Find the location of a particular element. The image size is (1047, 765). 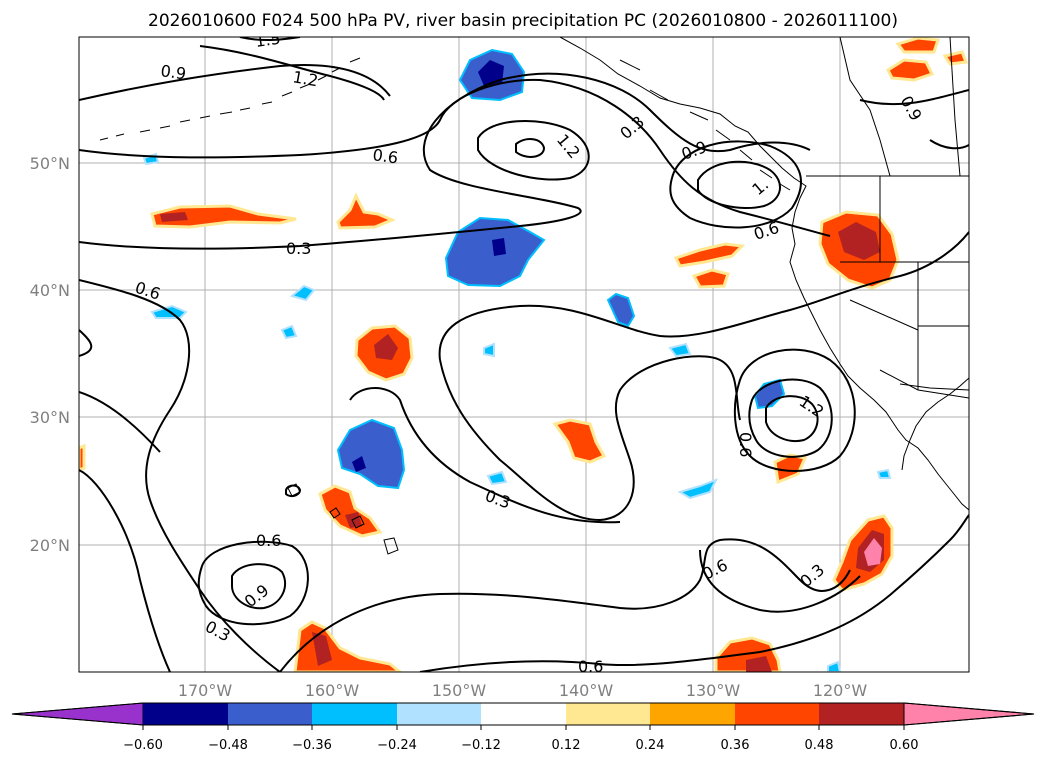

pv-contour-northeast is located at coordinates (914, 119).